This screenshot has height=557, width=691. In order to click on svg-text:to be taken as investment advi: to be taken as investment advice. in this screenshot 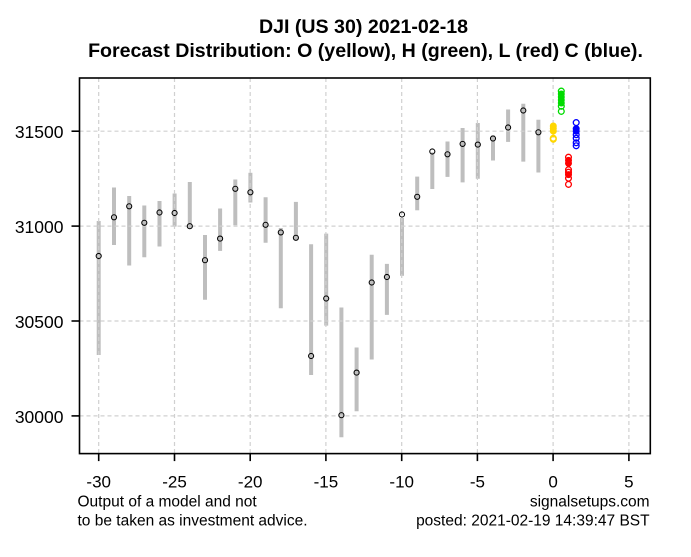, I will do `click(193, 521)`.